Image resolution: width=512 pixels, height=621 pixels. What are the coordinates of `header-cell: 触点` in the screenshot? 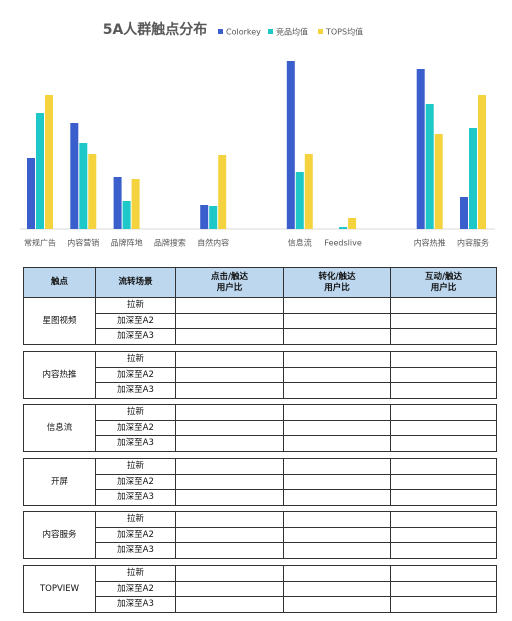 It's located at (59, 282).